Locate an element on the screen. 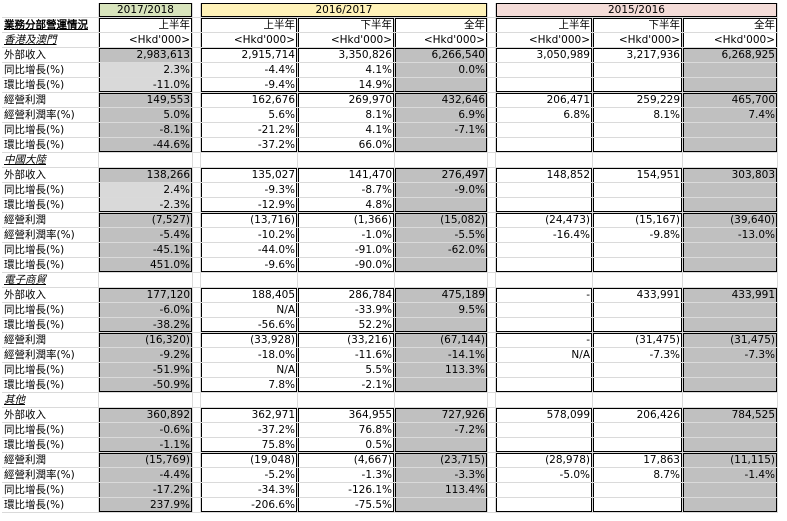  row-label: 經營利潤率(%) is located at coordinates (50, 475).